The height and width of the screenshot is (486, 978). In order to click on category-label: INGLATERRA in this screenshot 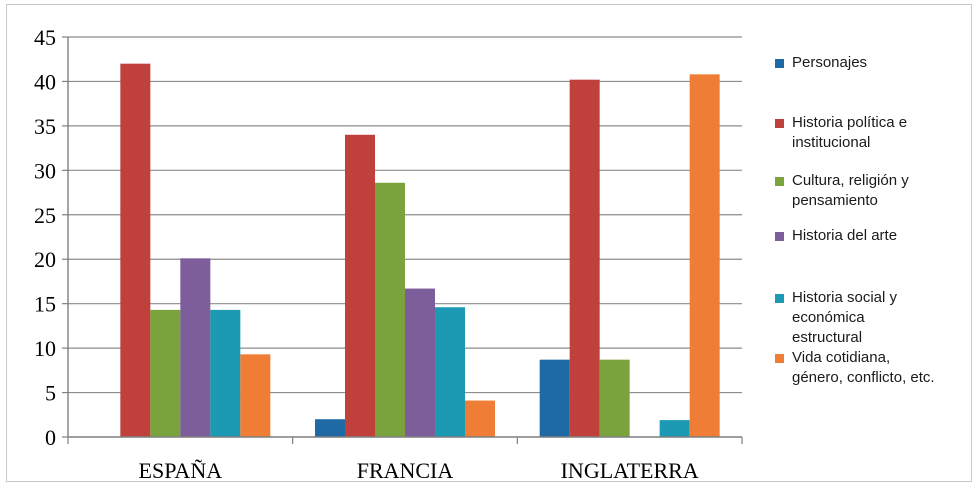, I will do `click(630, 470)`.